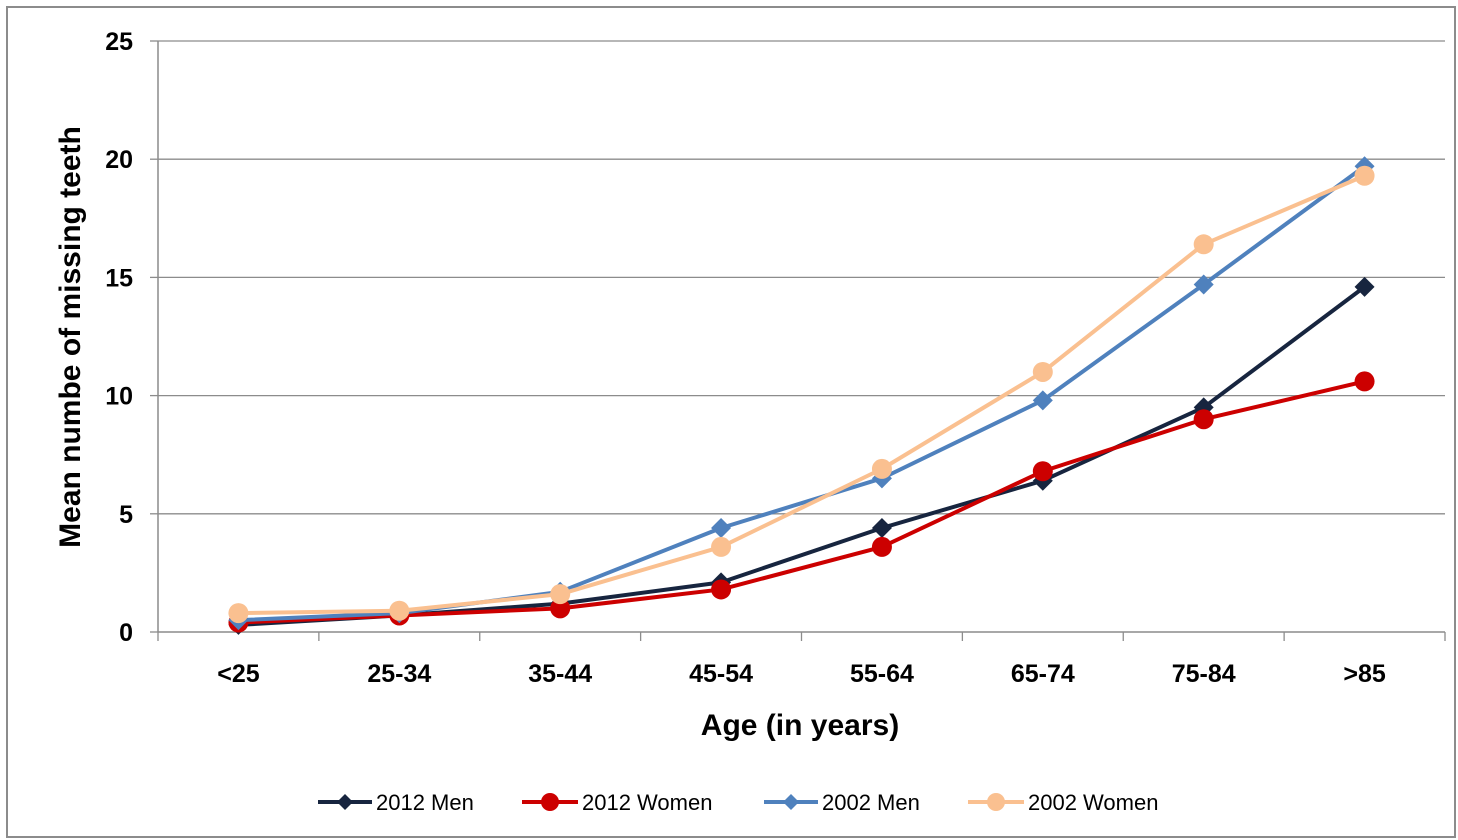  Describe the element at coordinates (1043, 674) in the screenshot. I see `x-tick-label: 65-74` at that location.